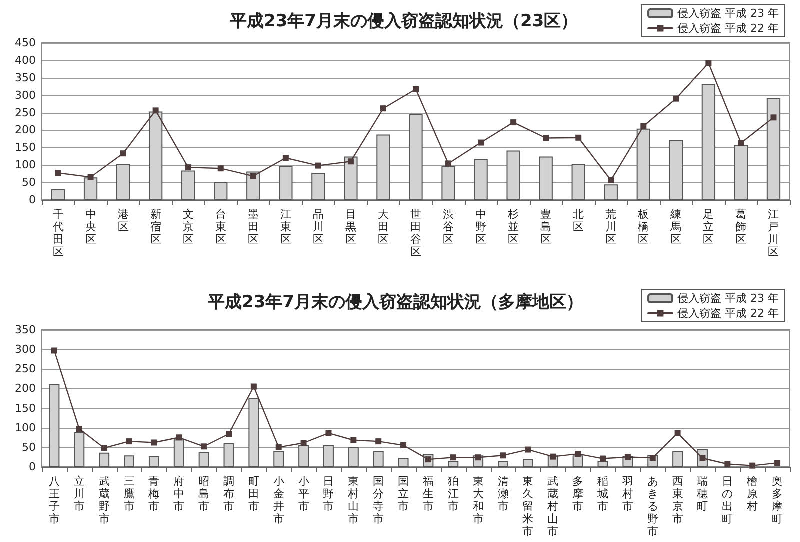 The image size is (800, 542). I want to click on x-tick-label: 清瀬市, so click(503, 493).